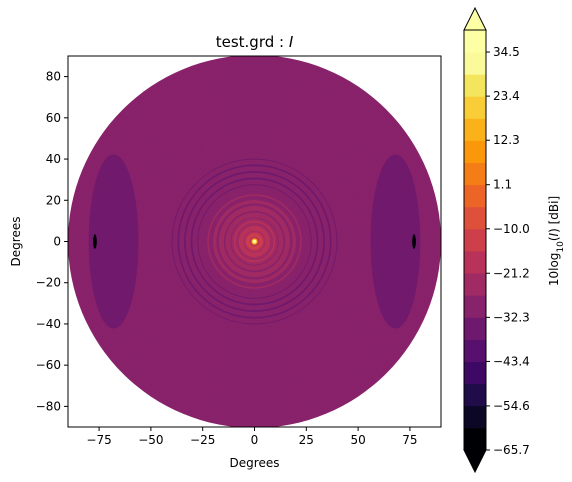 The image size is (572, 482). I want to click on y-axis-label: Degrees, so click(16, 242).